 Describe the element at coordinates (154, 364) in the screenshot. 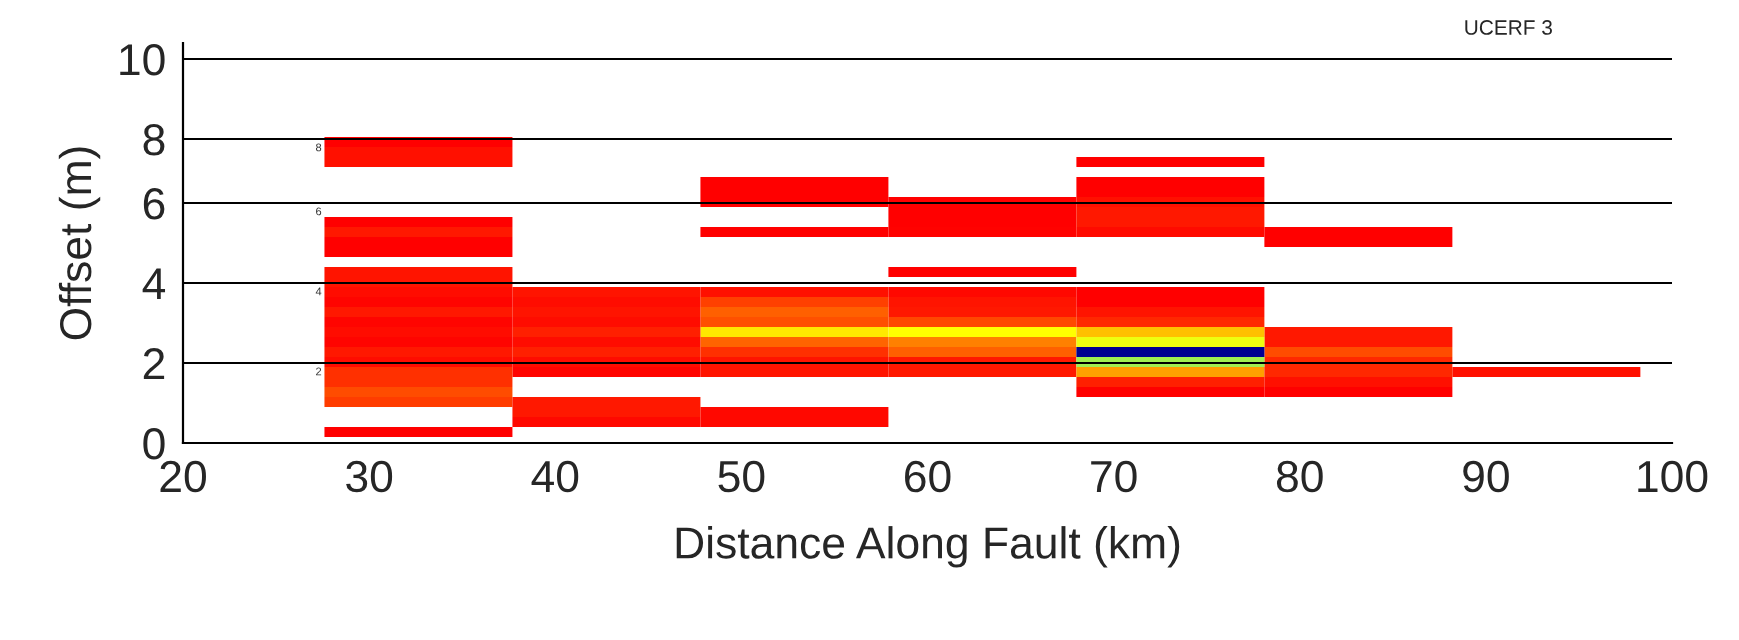

I see `y-tick-label: 2` at that location.